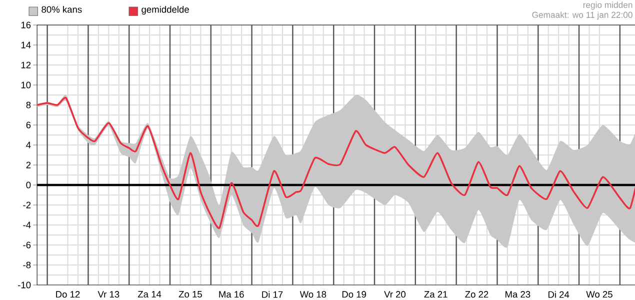 The height and width of the screenshot is (300, 635). I want to click on y-tick-label: 0, so click(28, 185).